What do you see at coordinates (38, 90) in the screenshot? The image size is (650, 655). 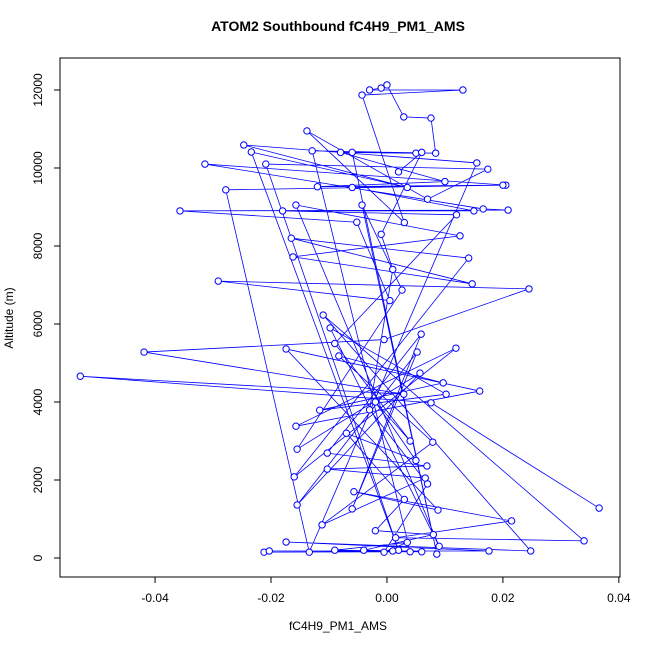 I see `y-tick-label: 12000` at bounding box center [38, 90].